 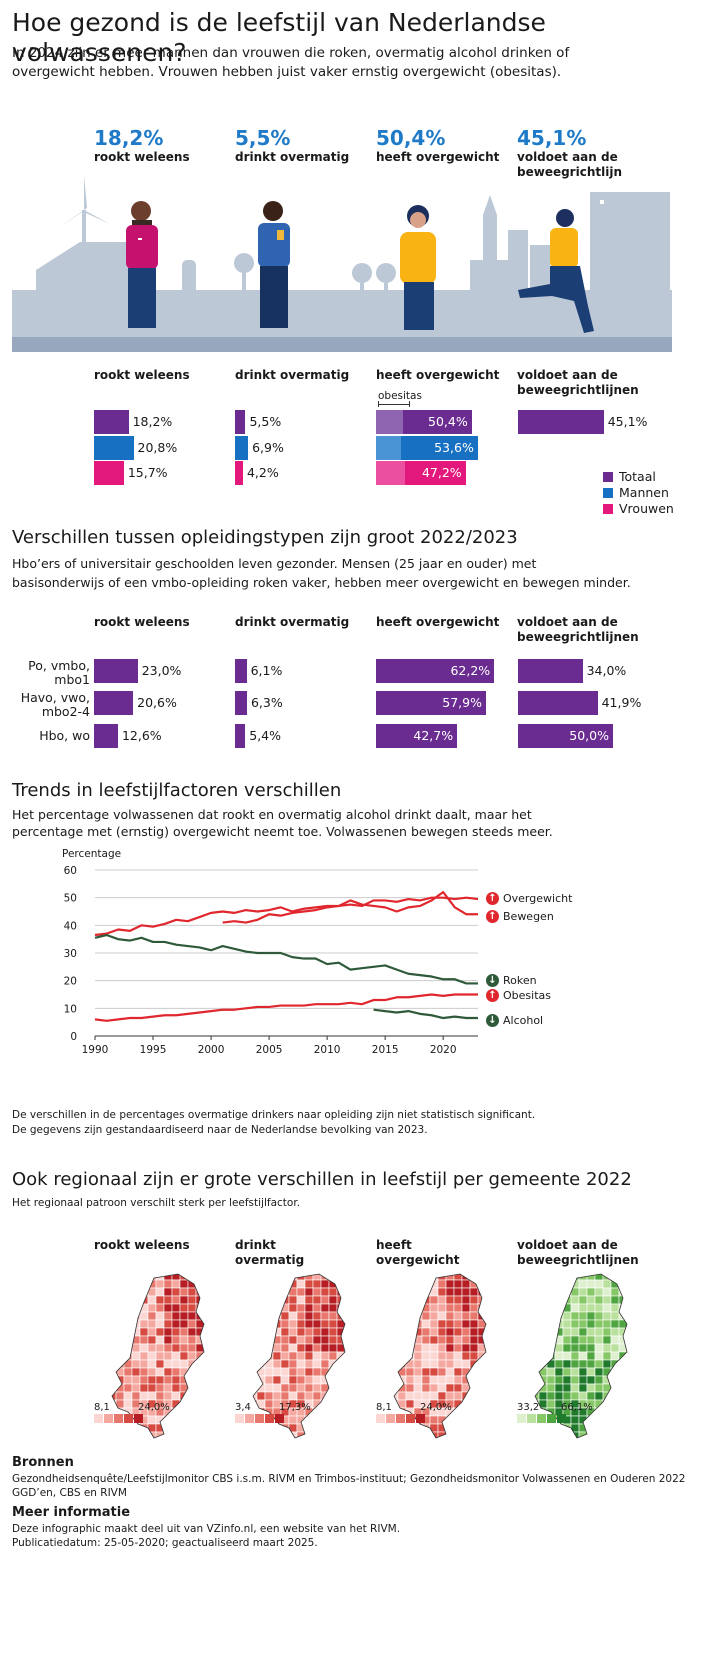 What do you see at coordinates (177, 790) in the screenshot?
I see `trends-title: Trends in leefstijlfactoren verschillen` at bounding box center [177, 790].